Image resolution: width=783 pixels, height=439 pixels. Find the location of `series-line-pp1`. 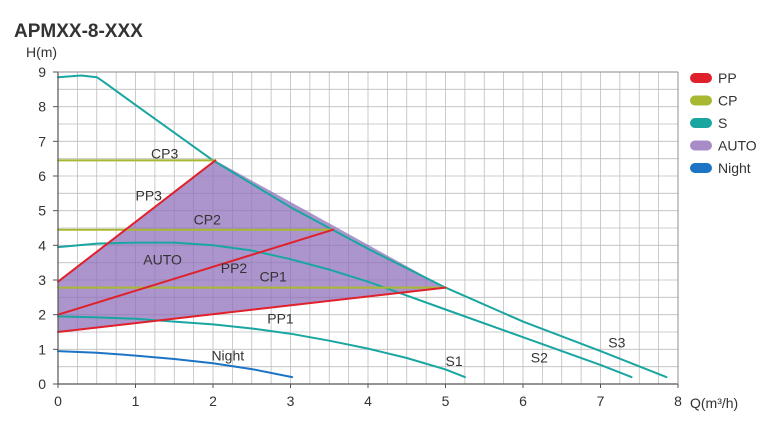

series-line-pp1 is located at coordinates (252, 309).